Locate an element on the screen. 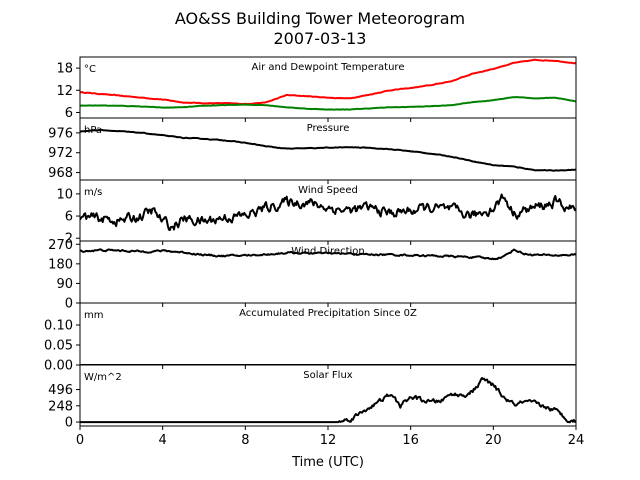 This screenshot has width=640, height=480. y-tick-label-wind_speed: 2 is located at coordinates (69, 239).